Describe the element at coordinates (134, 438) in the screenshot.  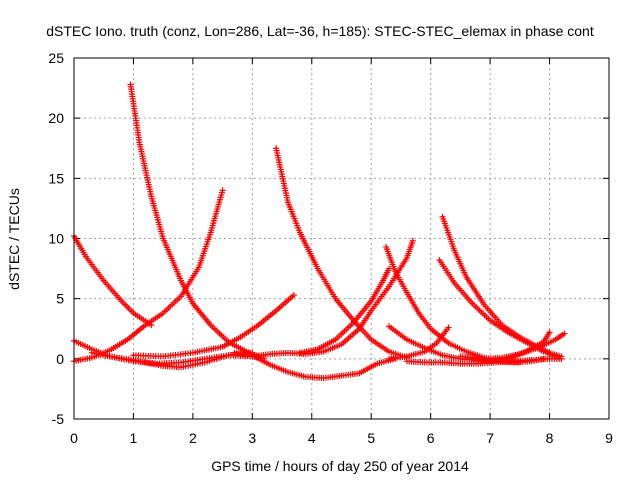
I see `x-tick-label: 1` at that location.